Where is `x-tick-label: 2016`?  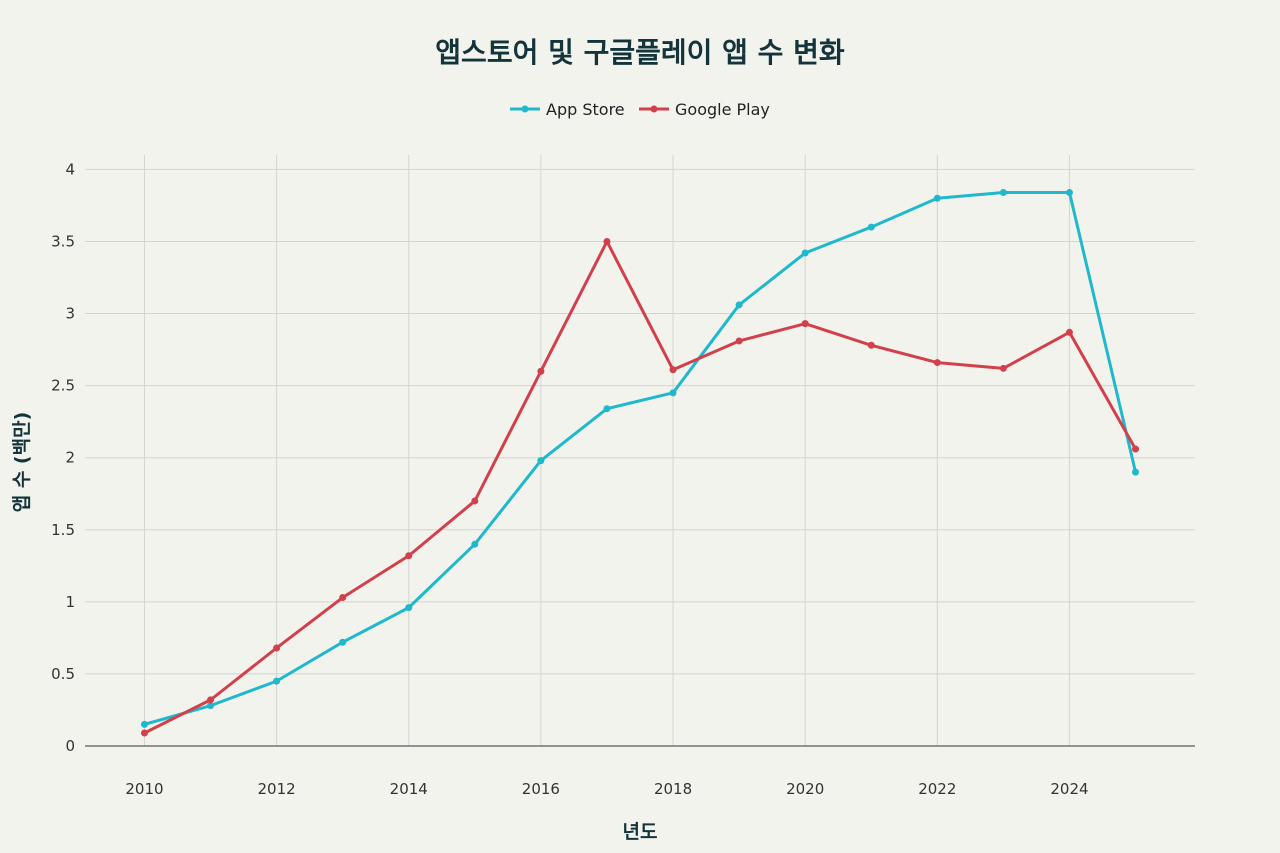
x-tick-label: 2016 is located at coordinates (541, 789).